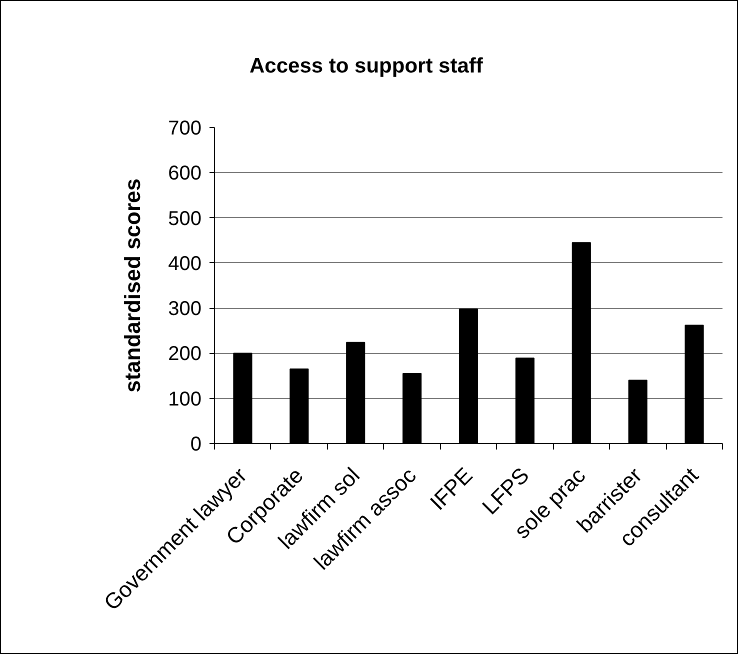  Describe the element at coordinates (133, 285) in the screenshot. I see `y-axis-title: standardised scores` at that location.